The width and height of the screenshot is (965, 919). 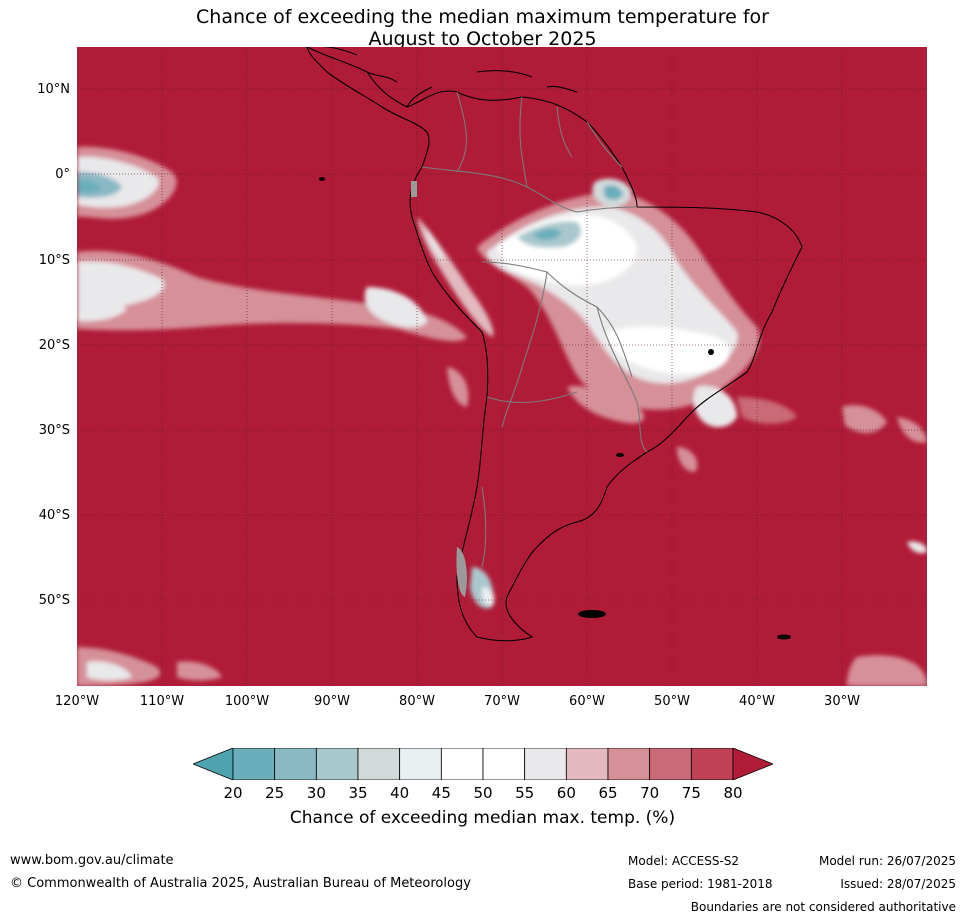 I want to click on colorbar-tick-label: 30, so click(x=316, y=793).